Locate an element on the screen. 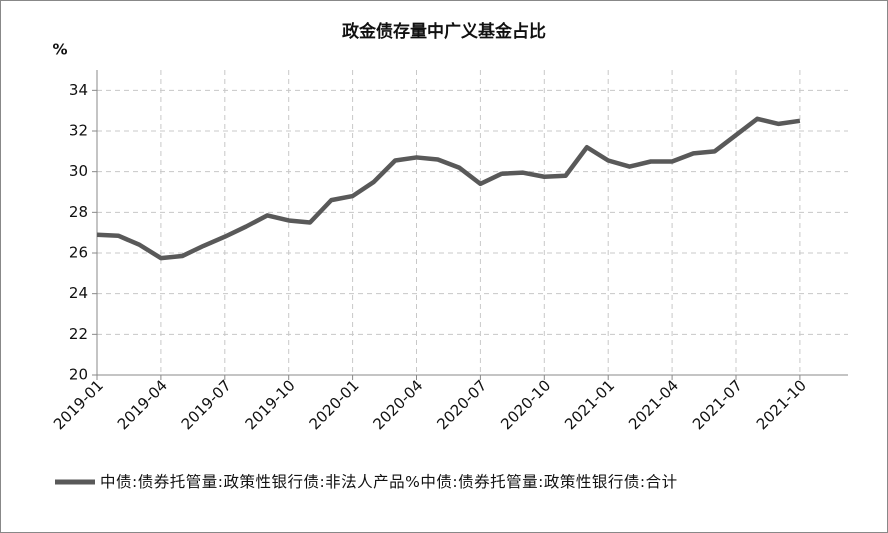  y-tick-label: 32 is located at coordinates (78, 131).